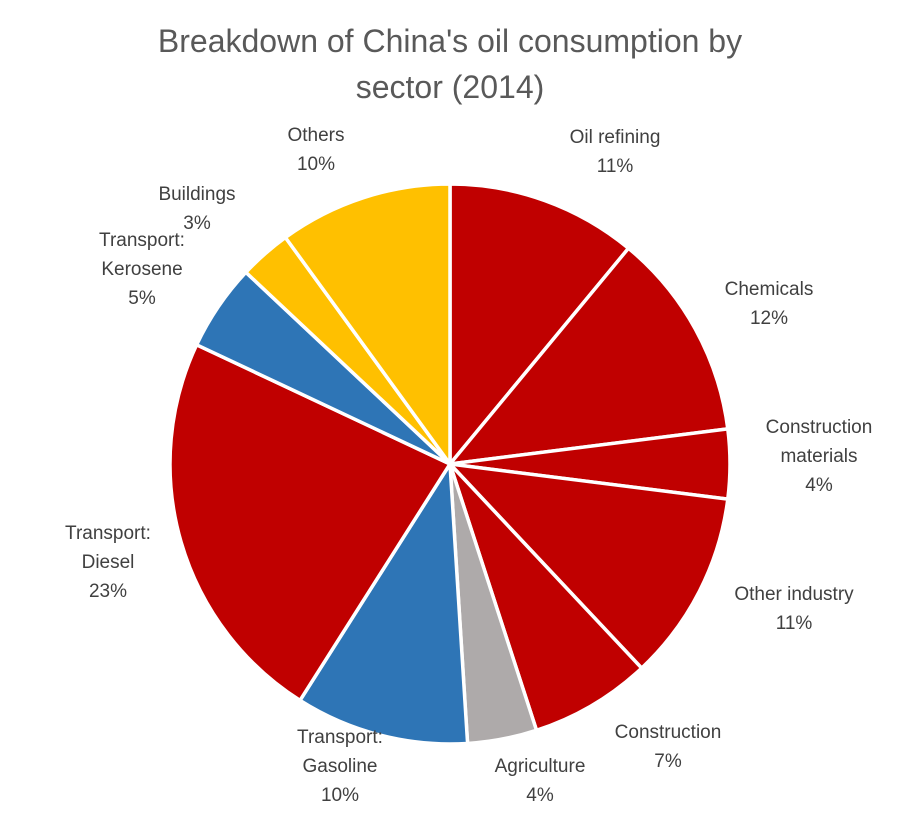  I want to click on data-label-buildings: Buildings 3%, so click(196, 209).